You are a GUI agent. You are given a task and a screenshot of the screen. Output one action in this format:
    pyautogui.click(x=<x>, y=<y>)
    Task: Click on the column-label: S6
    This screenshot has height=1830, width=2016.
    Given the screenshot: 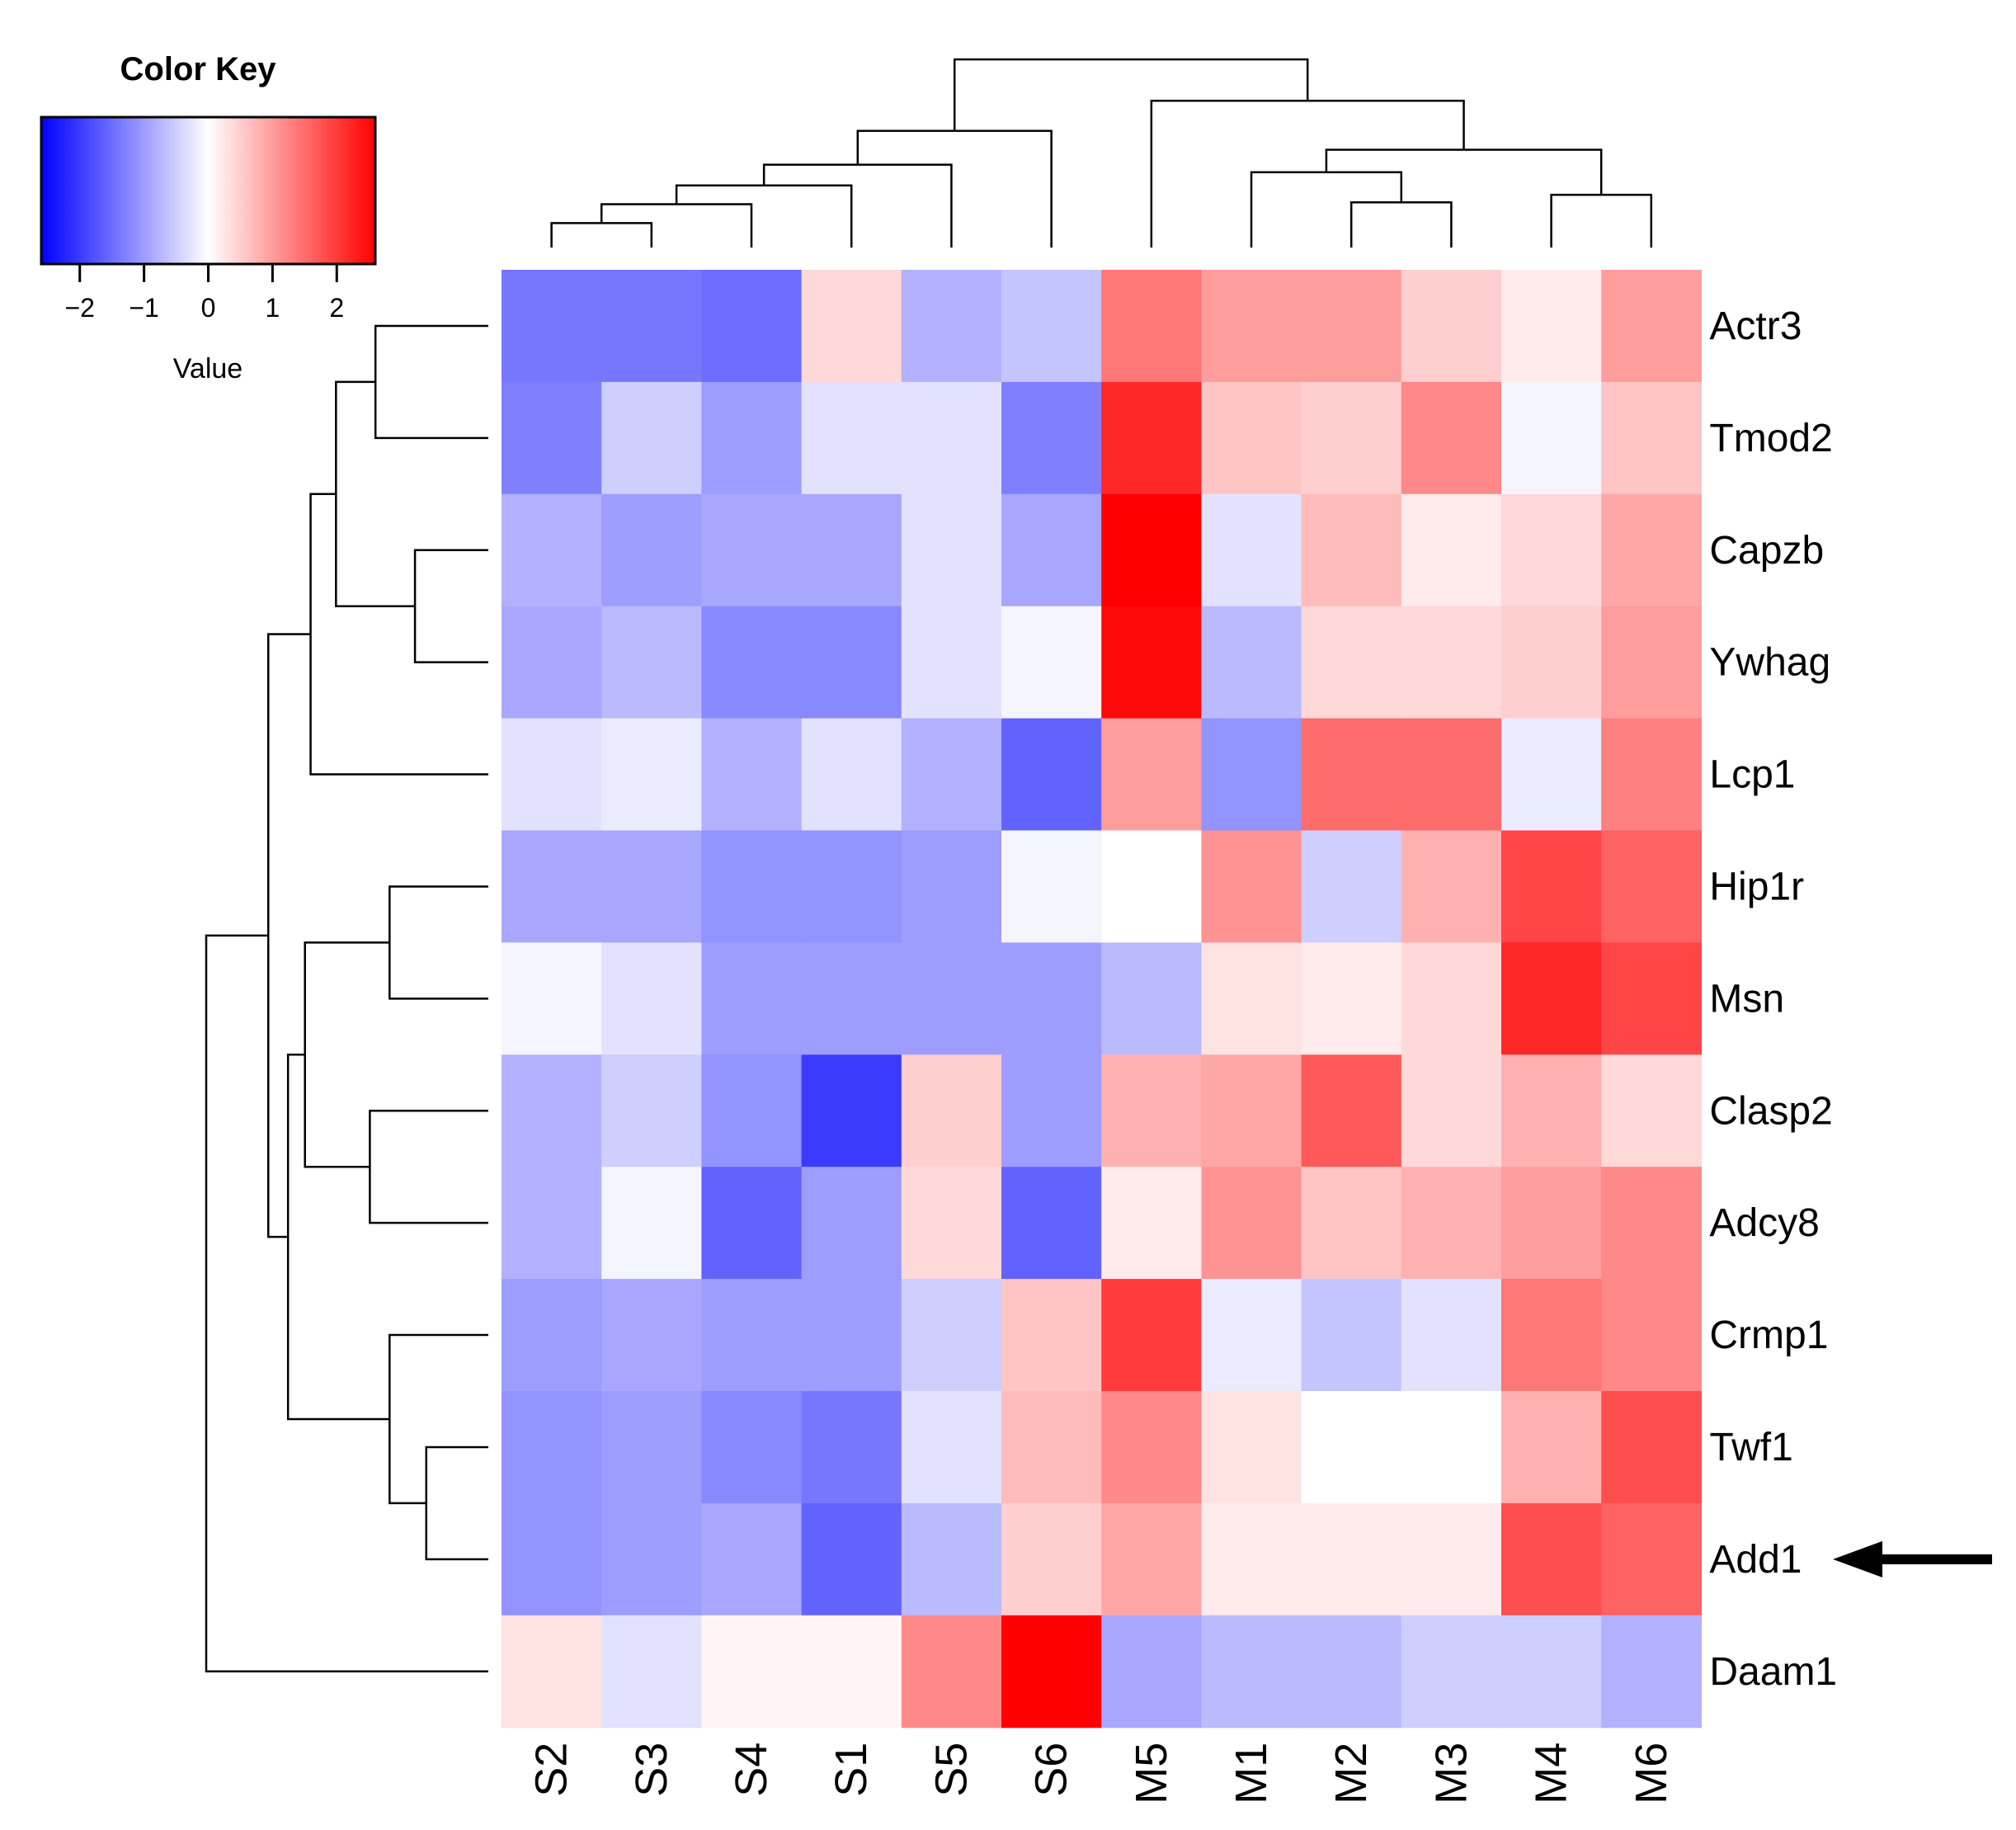 What is the action you would take?
    pyautogui.click(x=1051, y=1770)
    